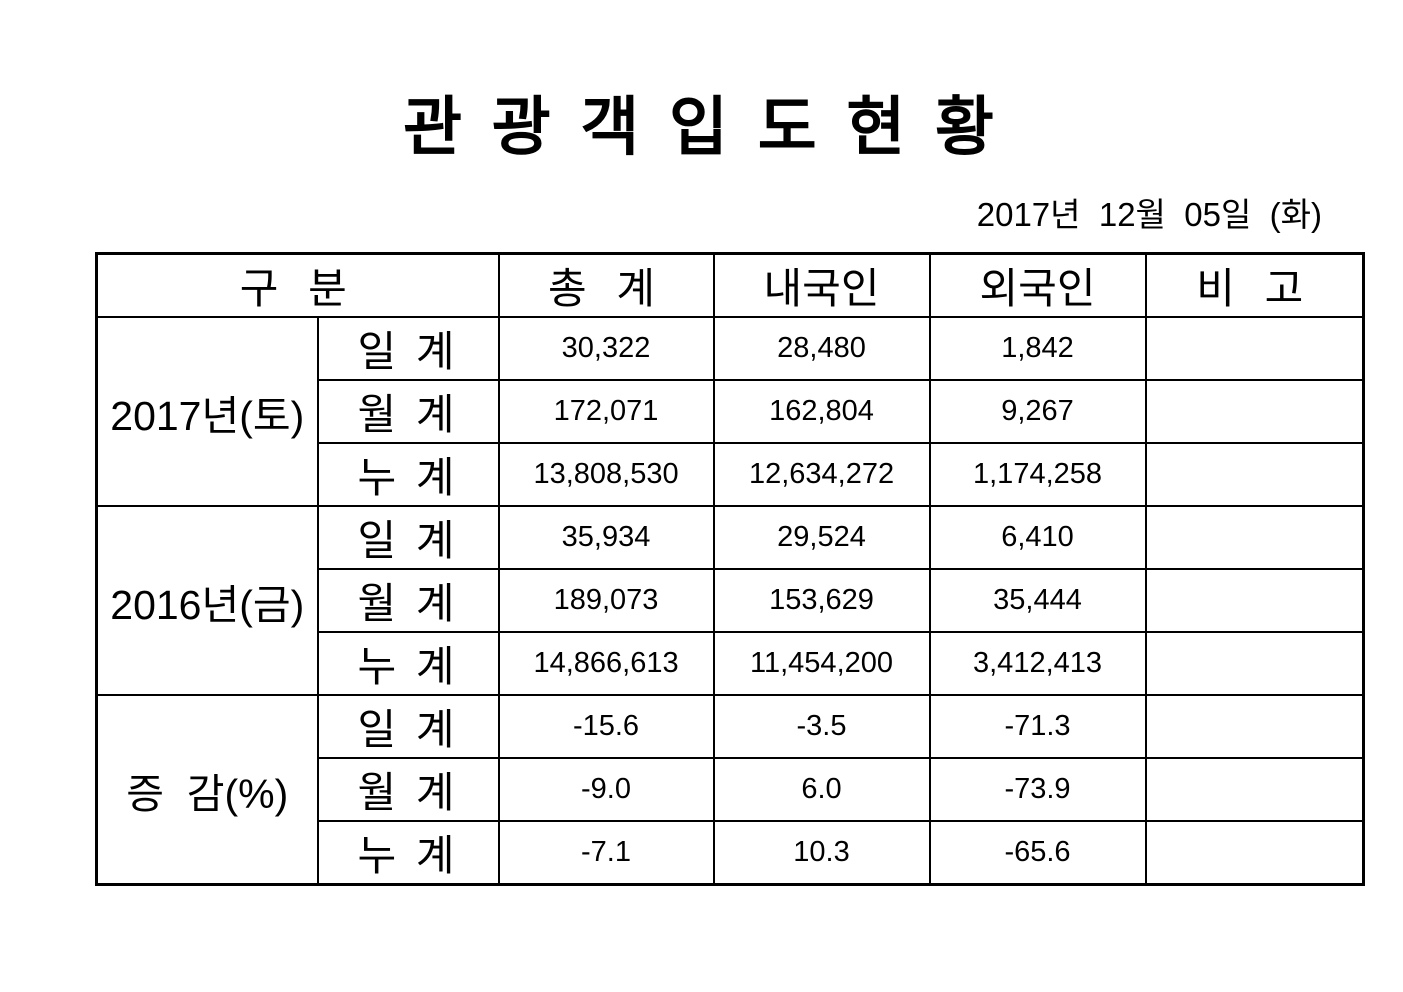  I want to click on table-row: 월 계 172,071 162,804 9,267, so click(731, 412).